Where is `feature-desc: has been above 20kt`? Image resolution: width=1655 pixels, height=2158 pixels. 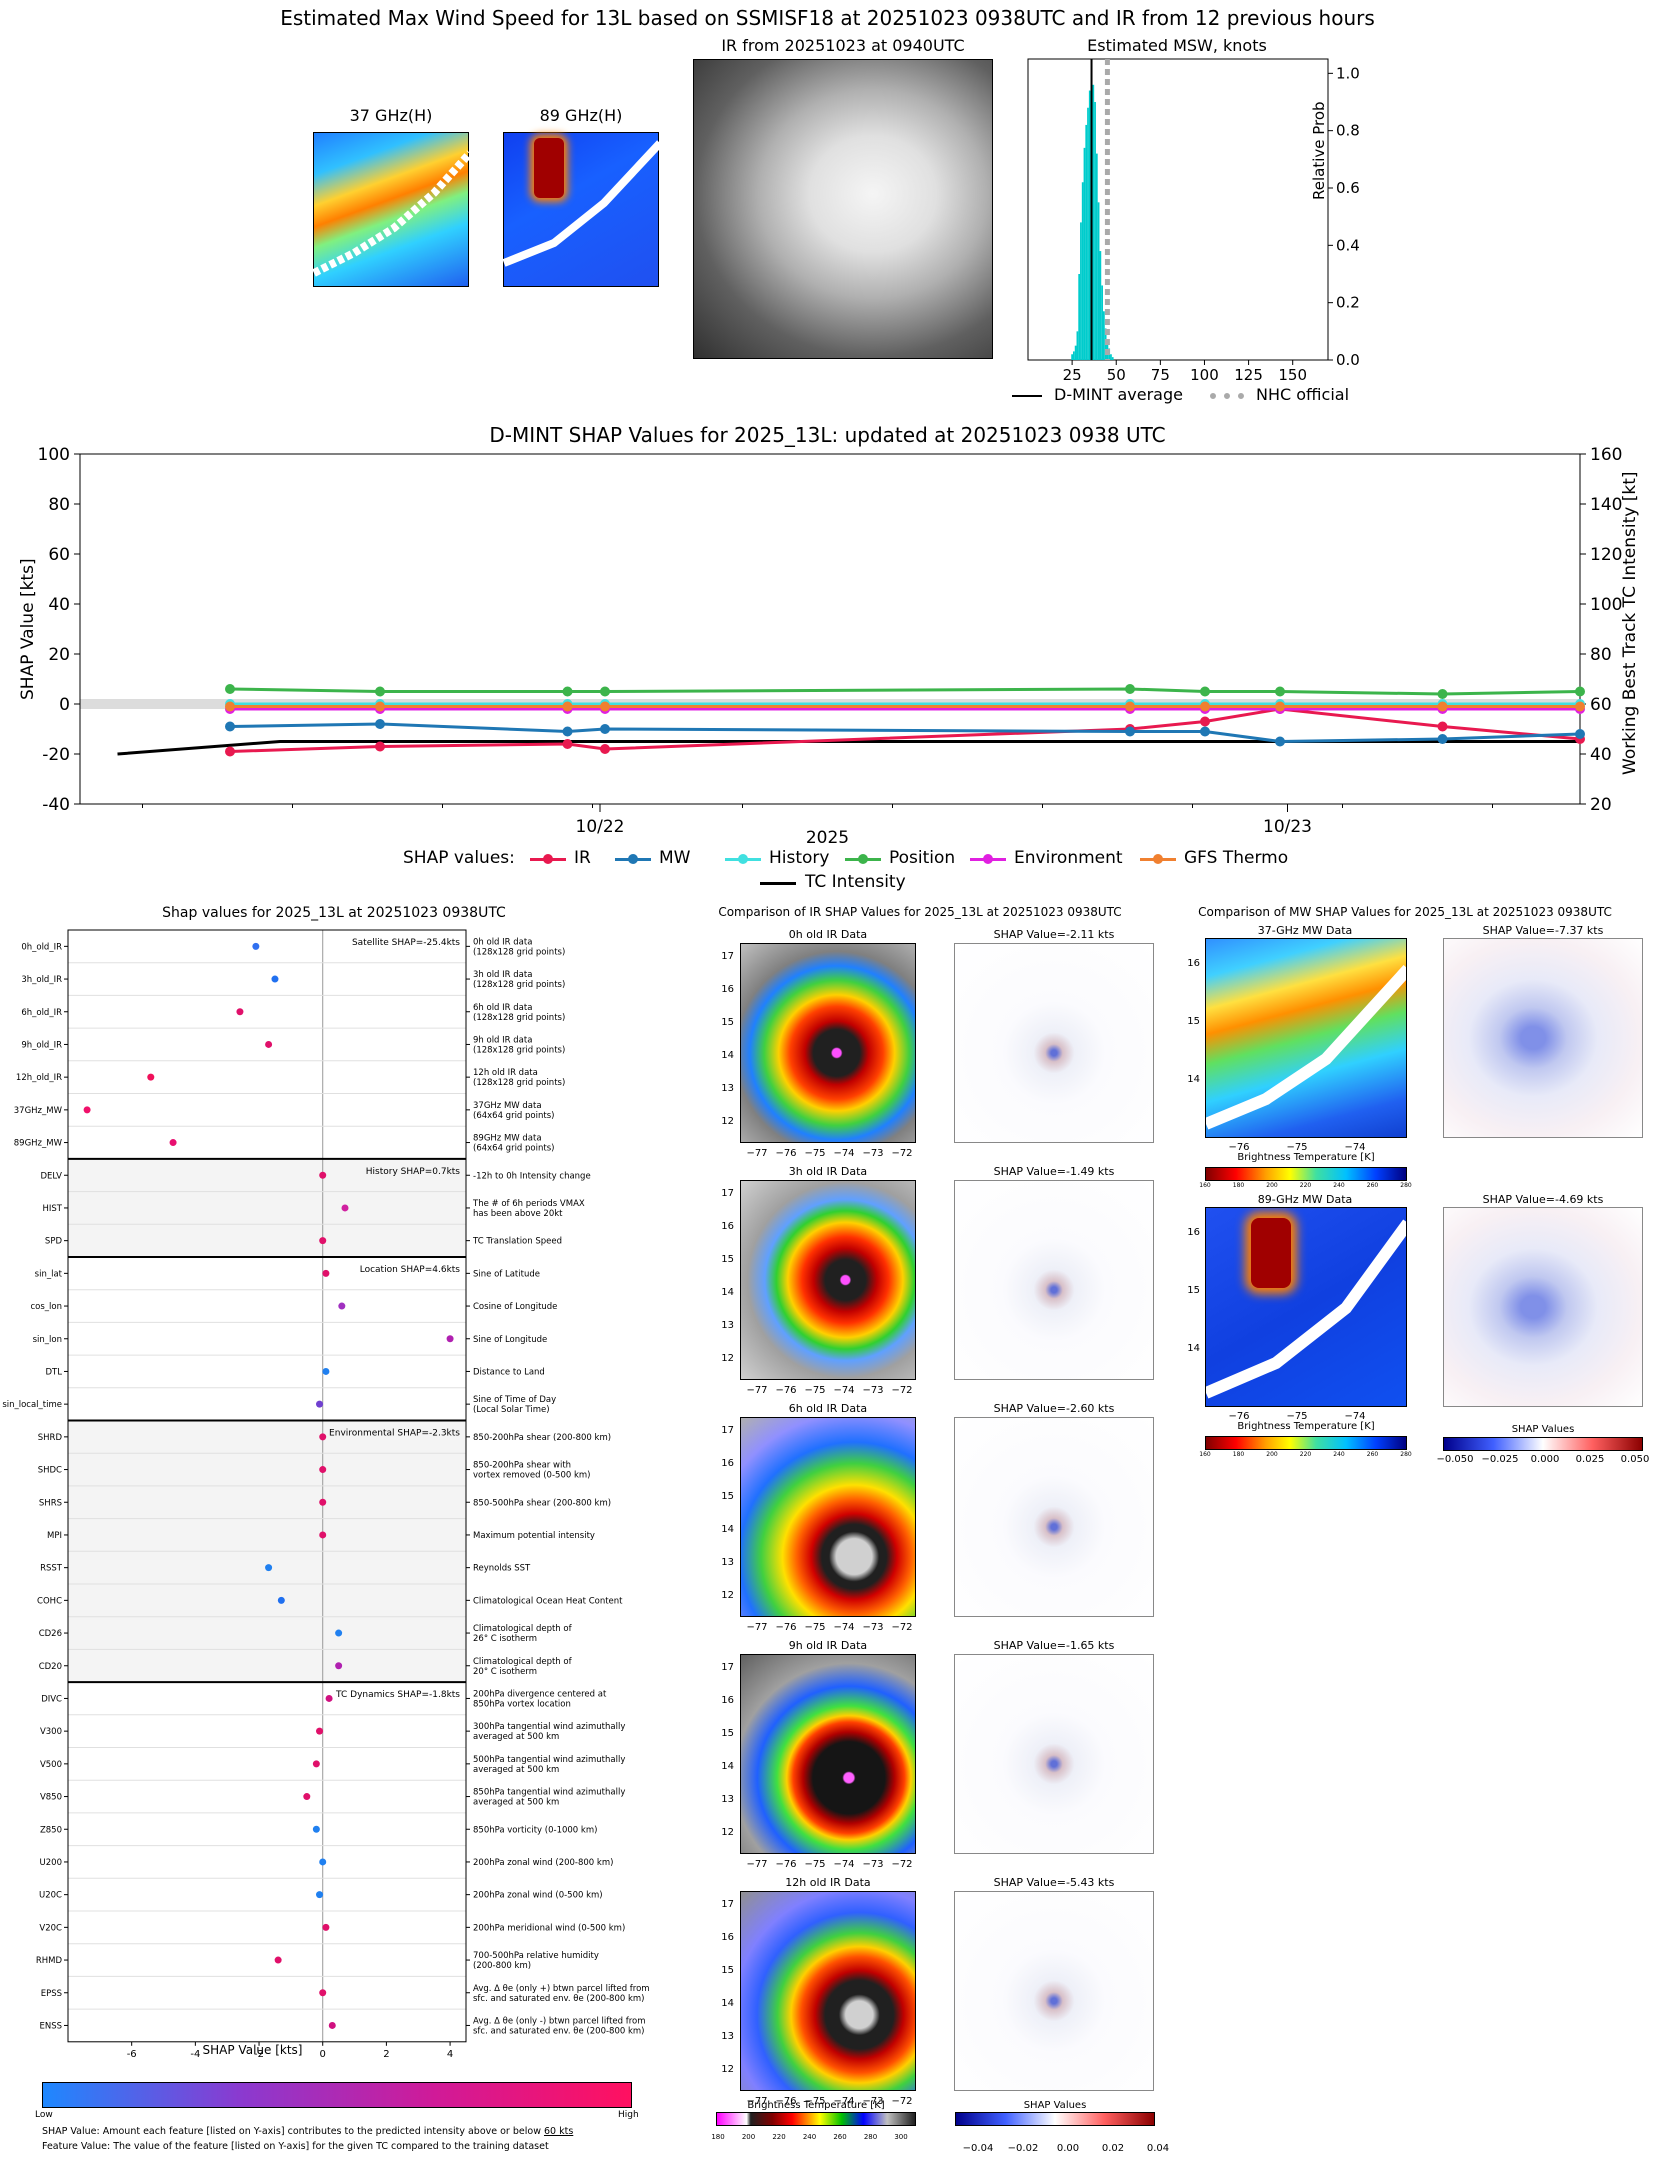 feature-desc: has been above 20kt is located at coordinates (518, 1214).